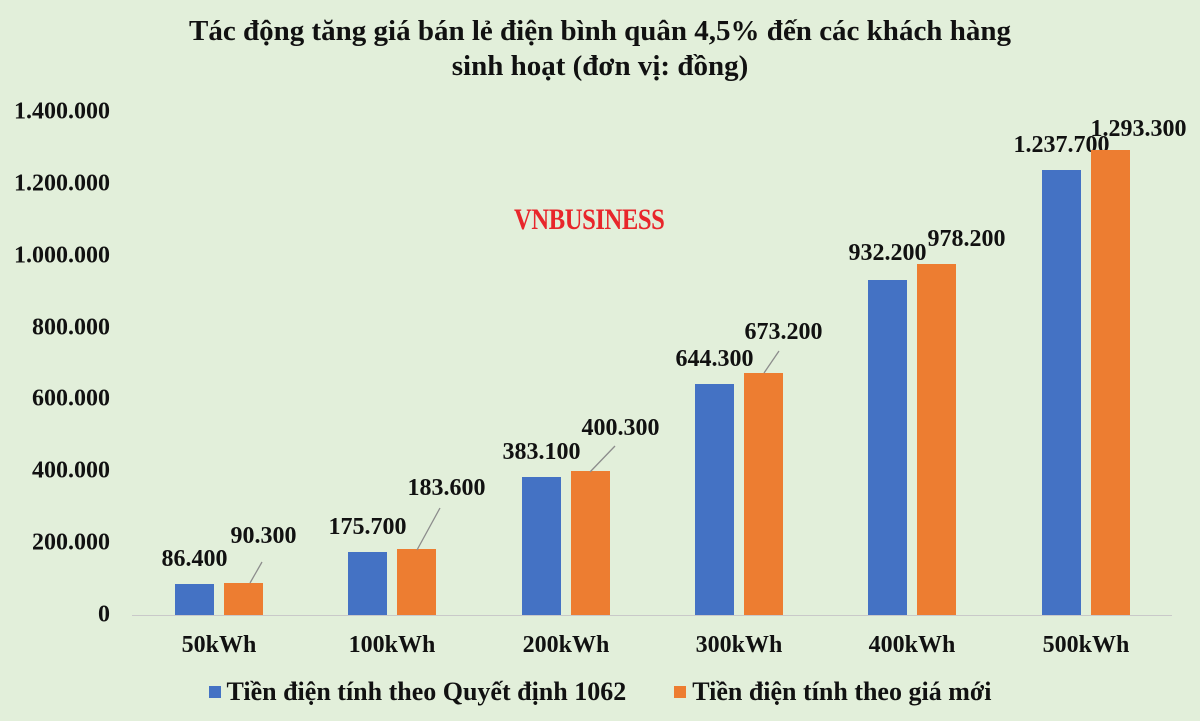  Describe the element at coordinates (71, 327) in the screenshot. I see `y-tick: 800.000` at that location.